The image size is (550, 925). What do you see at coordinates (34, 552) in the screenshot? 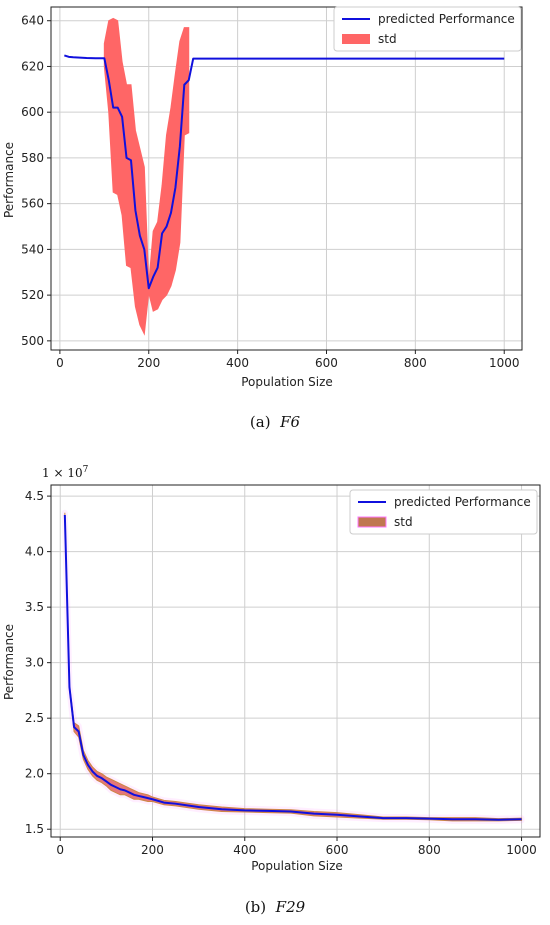
I see `y-tick-label: 4.0` at bounding box center [34, 552].